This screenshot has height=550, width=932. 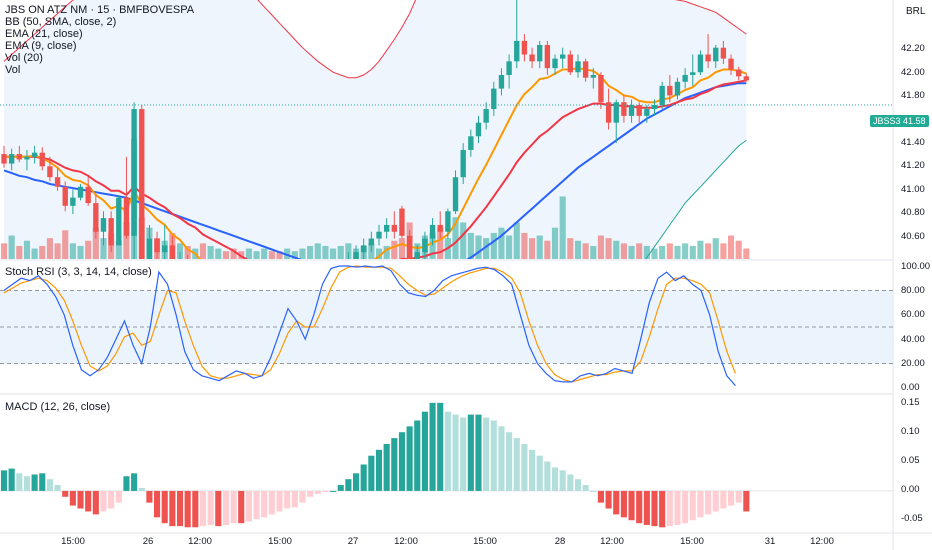 What do you see at coordinates (61, 22) in the screenshot?
I see `indicator-bb-label: BB (50, SMA, close, 2)` at bounding box center [61, 22].